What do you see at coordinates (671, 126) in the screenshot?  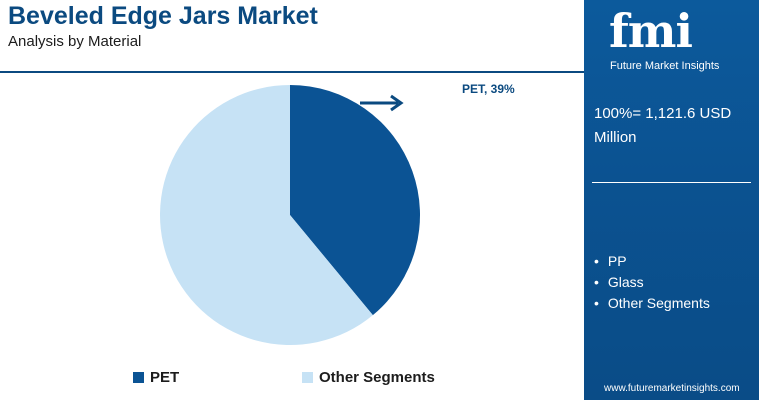 I see `market-total: 100%= 1,121.6 USD Million` at bounding box center [671, 126].